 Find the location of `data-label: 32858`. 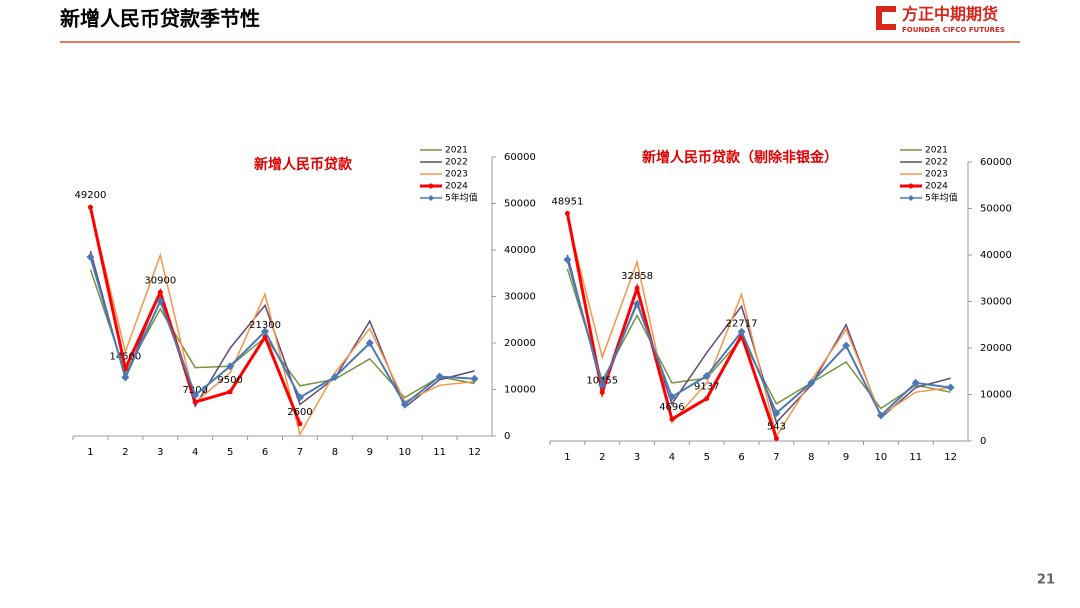

data-label: 32858 is located at coordinates (637, 276).